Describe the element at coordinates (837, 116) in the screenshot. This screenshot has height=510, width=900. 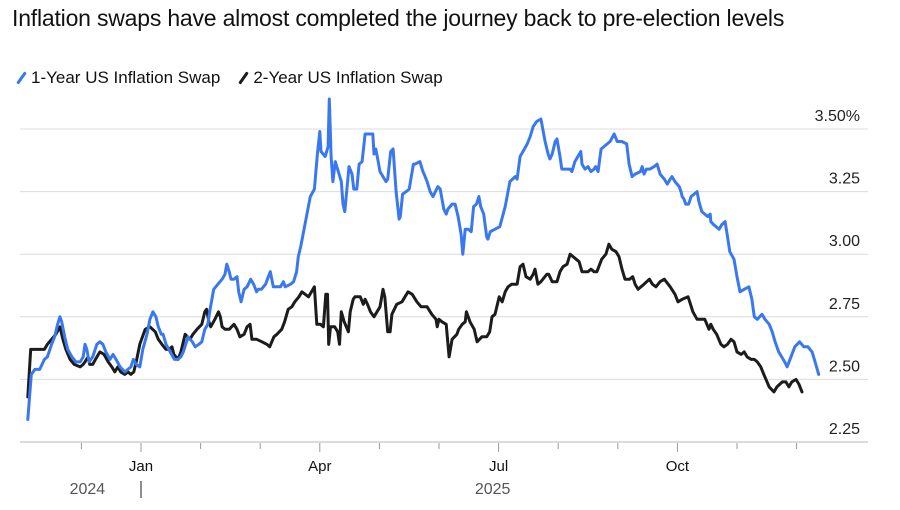
I see `y-tick-label: 3.50%` at that location.